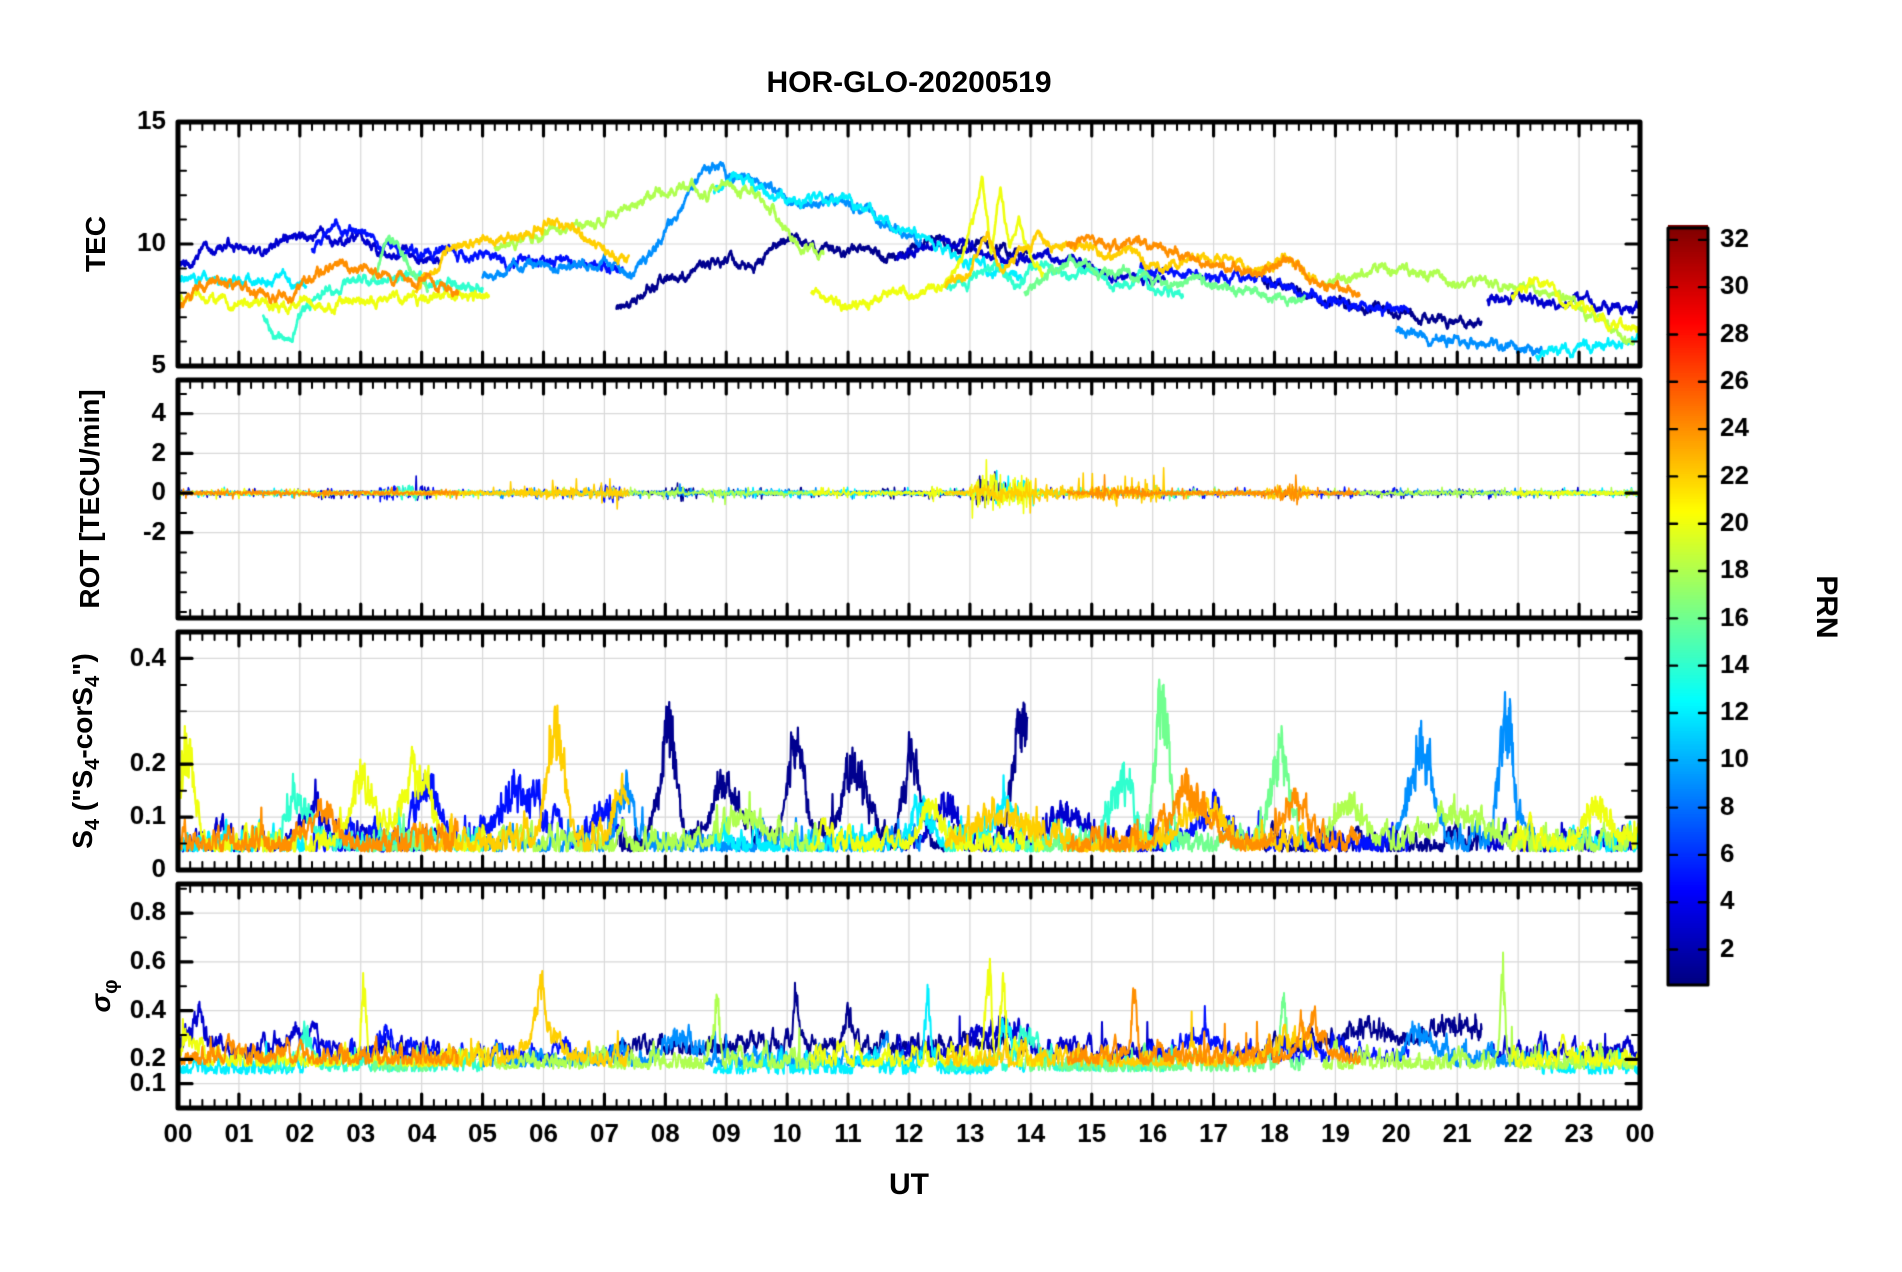 The height and width of the screenshot is (1272, 1902). I want to click on y-axis-label-rot: ROT [TECU/min], so click(89, 499).